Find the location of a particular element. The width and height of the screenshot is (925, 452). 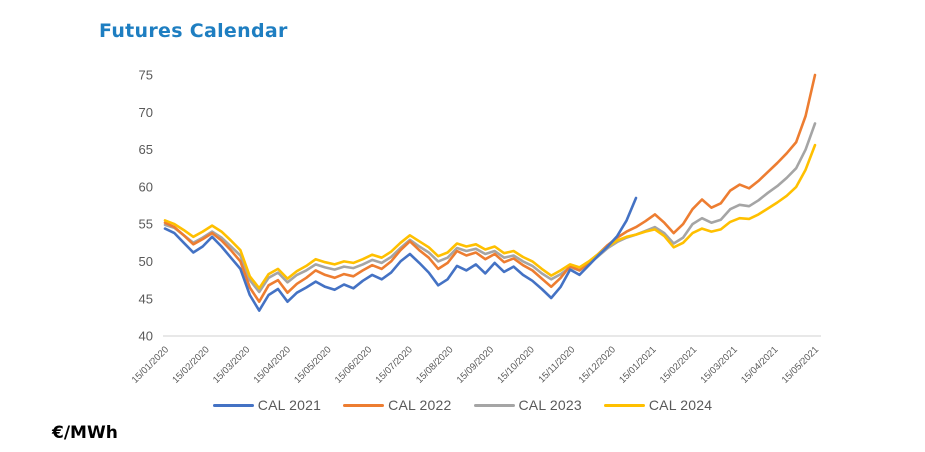

x-axis-tick-label: 15/05/2020 is located at coordinates (312, 364).